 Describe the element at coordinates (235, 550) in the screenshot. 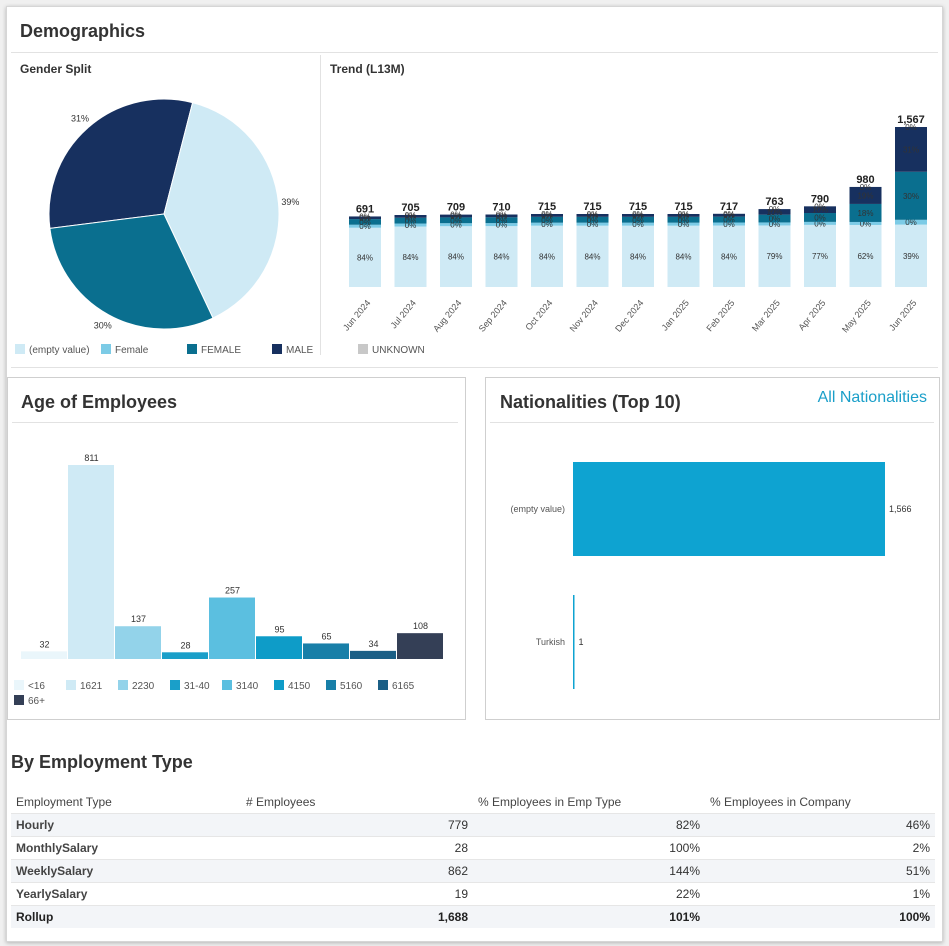

I see `age-bar-chart: 32 811 137 28 257 95 65 34 108` at that location.